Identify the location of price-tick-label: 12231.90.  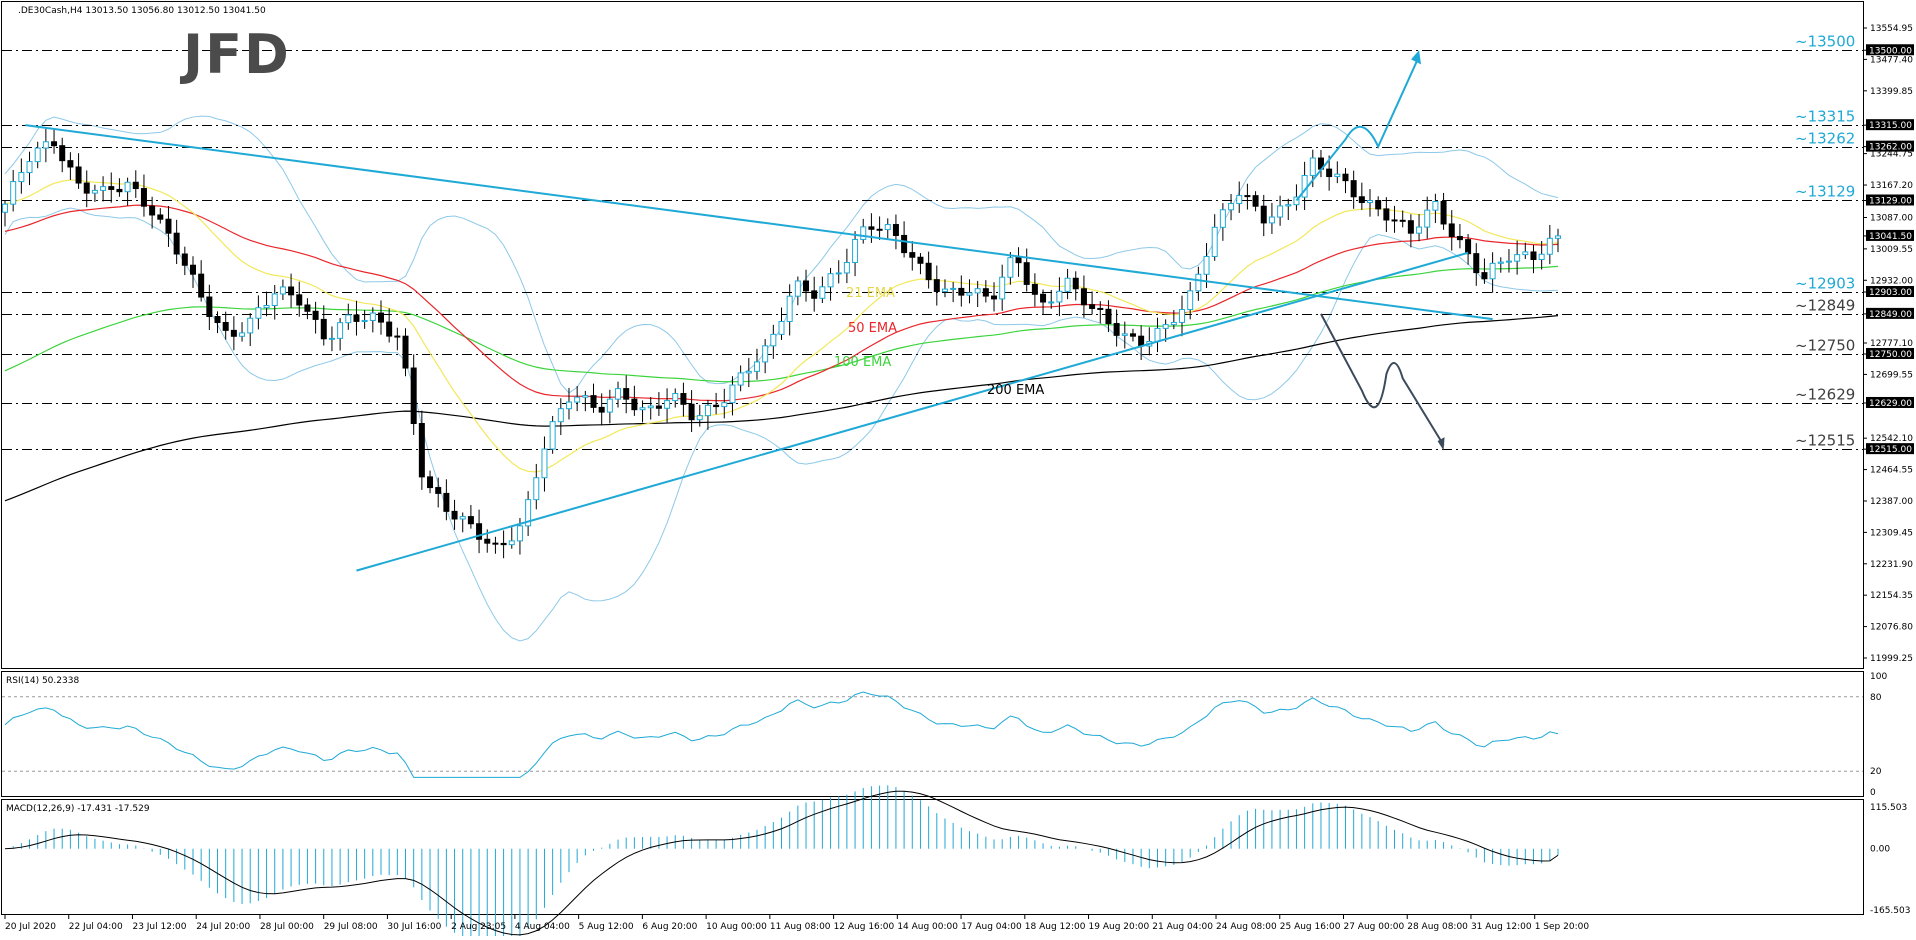
(1891, 565).